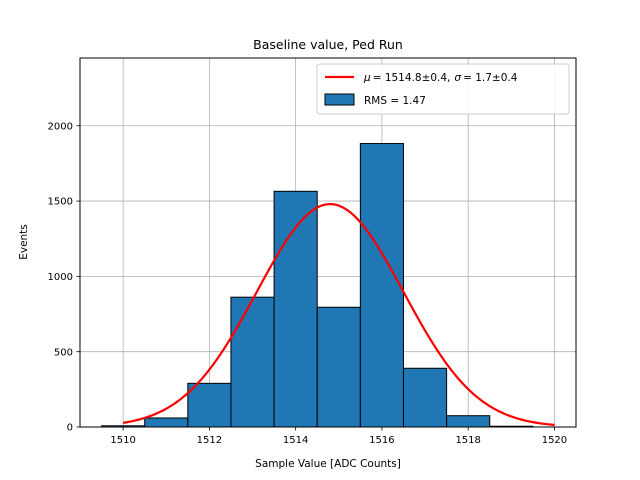 The width and height of the screenshot is (640, 480). What do you see at coordinates (122, 440) in the screenshot?
I see `x-tick-label: 1510` at bounding box center [122, 440].